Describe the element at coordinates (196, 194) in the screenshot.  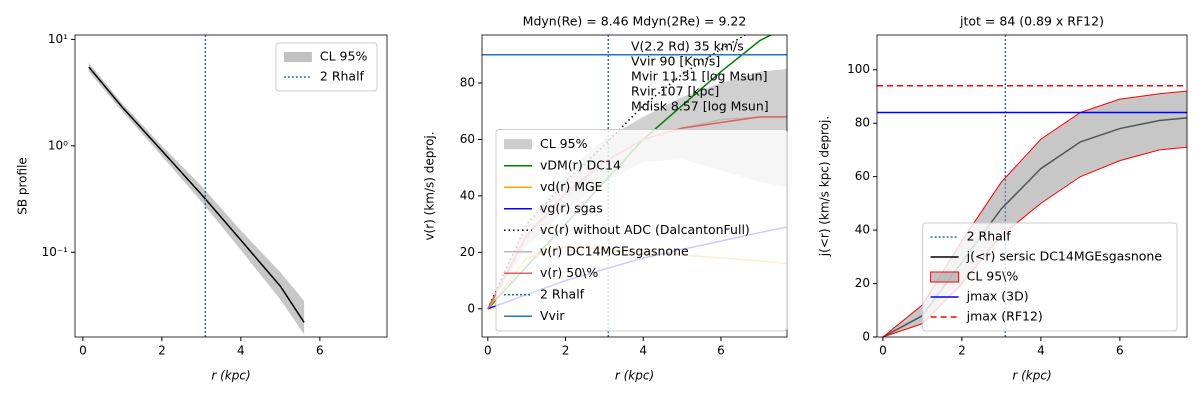
I see `data-line` at that location.